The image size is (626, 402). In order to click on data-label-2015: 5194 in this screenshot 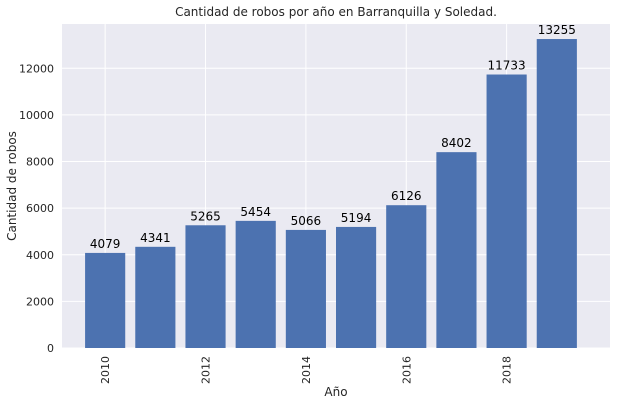, I will do `click(356, 218)`.